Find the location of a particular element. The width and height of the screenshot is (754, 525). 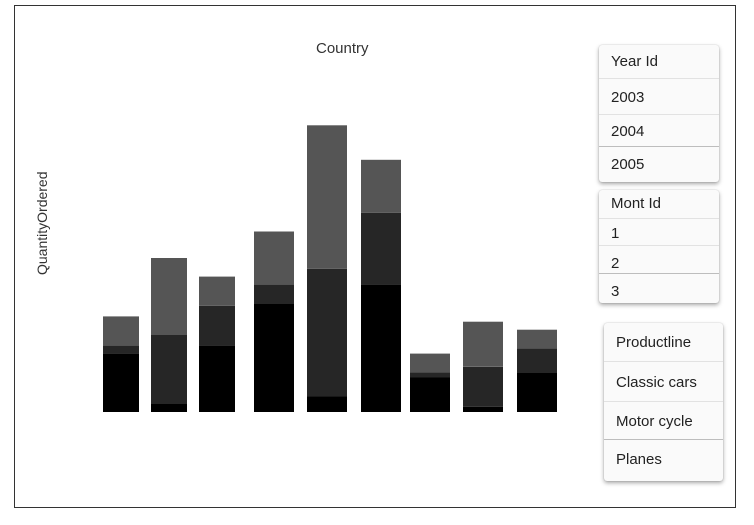

productline-filter-header: Productline is located at coordinates (654, 342).